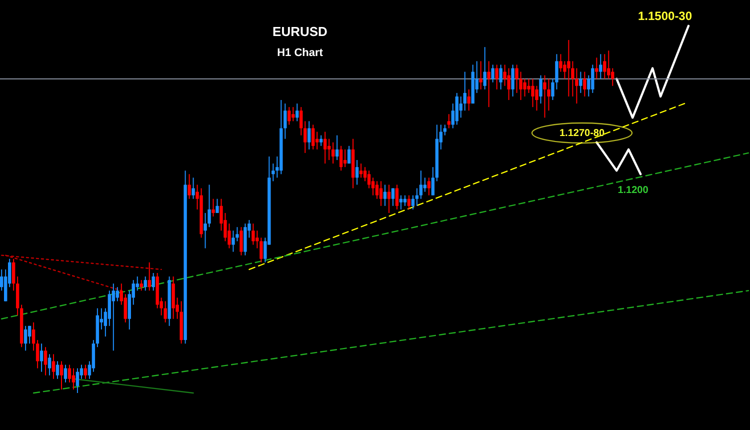 The width and height of the screenshot is (750, 430). What do you see at coordinates (582, 133) in the screenshot?
I see `annotation: 1.1270-80` at bounding box center [582, 133].